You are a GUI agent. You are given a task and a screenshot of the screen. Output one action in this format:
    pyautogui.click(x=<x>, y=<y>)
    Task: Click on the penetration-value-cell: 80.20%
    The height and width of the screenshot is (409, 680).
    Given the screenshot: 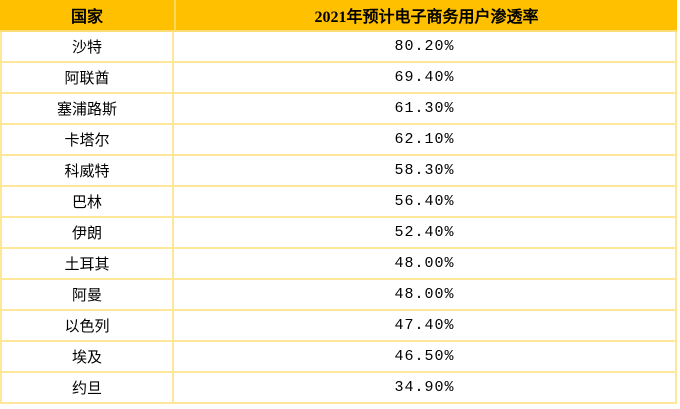 What is the action you would take?
    pyautogui.click(x=425, y=47)
    